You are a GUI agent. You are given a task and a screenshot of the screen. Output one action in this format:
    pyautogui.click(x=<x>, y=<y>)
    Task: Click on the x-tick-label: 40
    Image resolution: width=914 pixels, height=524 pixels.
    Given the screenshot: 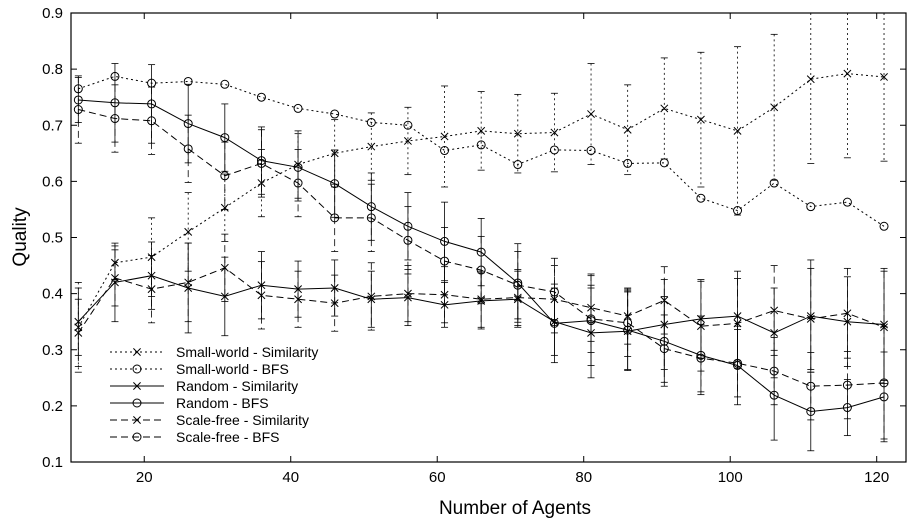 What is the action you would take?
    pyautogui.click(x=290, y=477)
    